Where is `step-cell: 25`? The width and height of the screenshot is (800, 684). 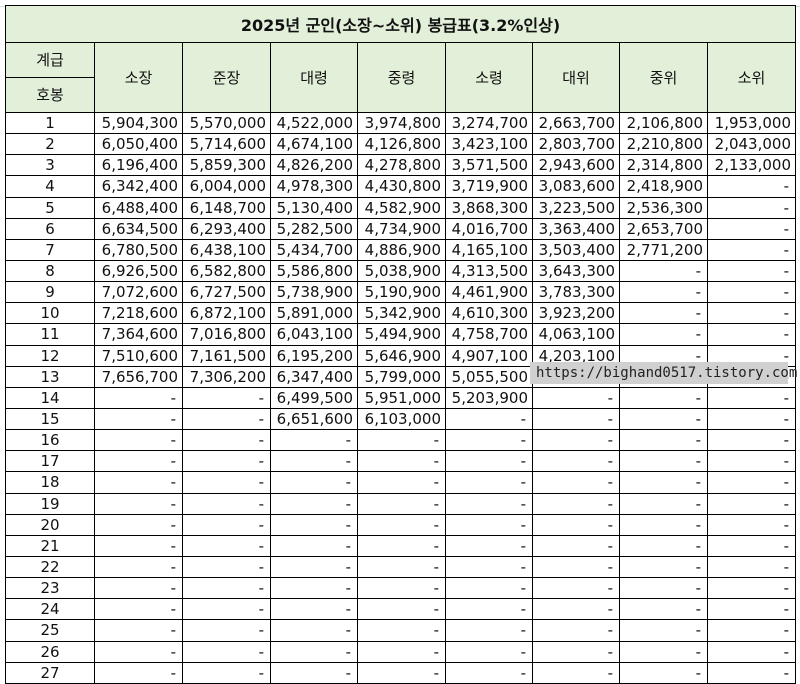 step-cell: 25 is located at coordinates (50, 630).